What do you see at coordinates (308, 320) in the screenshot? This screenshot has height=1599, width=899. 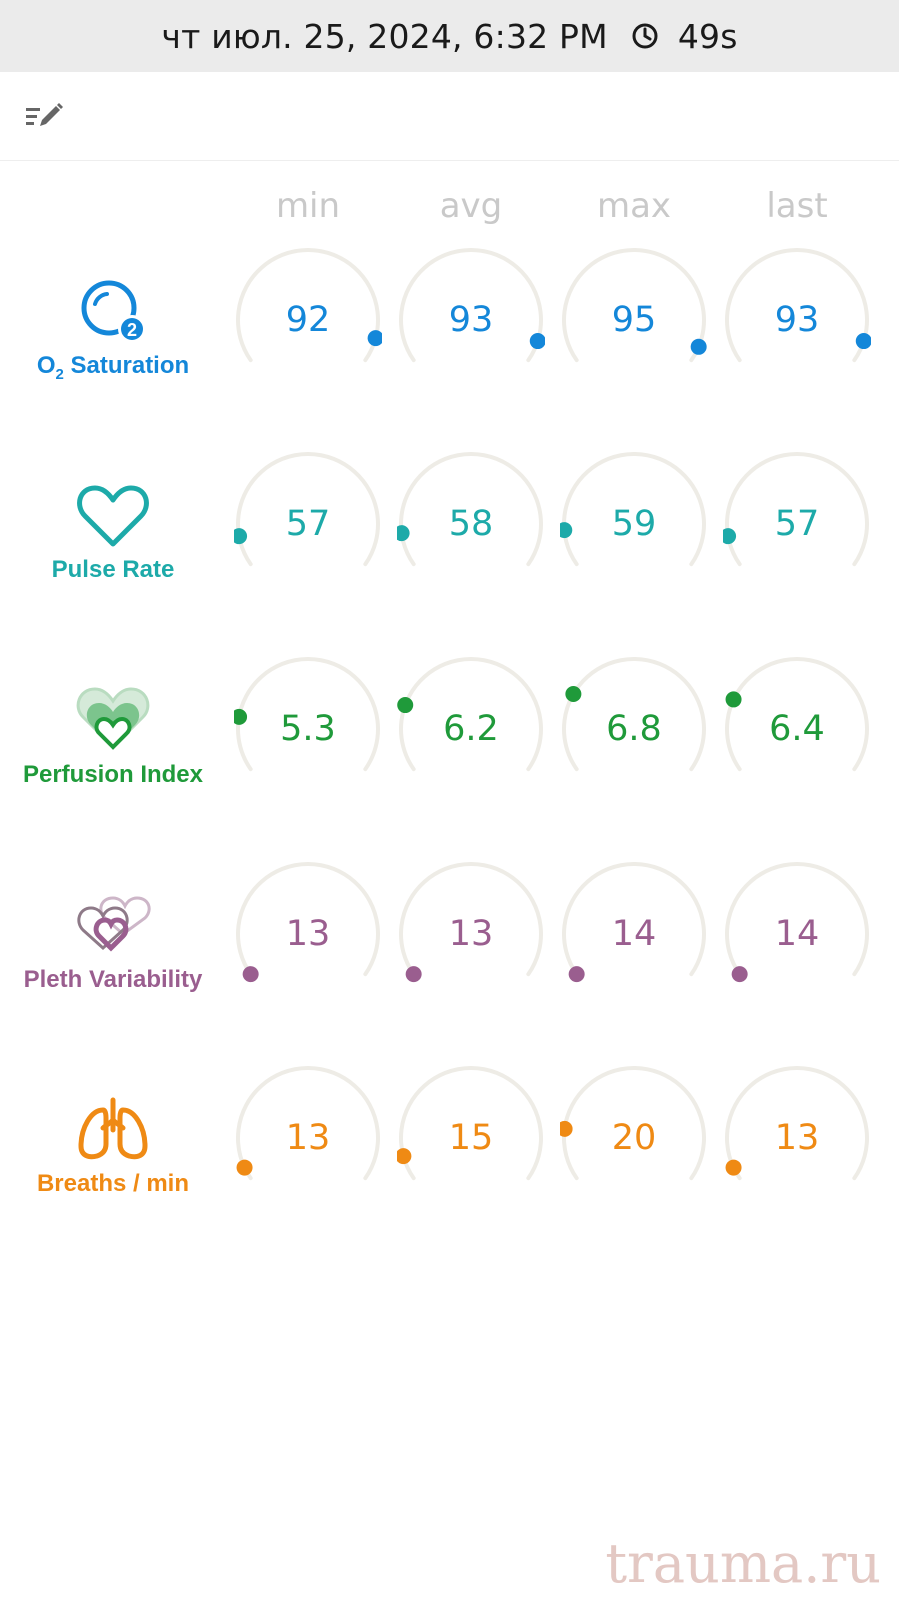 I see `gauge-value: 92` at bounding box center [308, 320].